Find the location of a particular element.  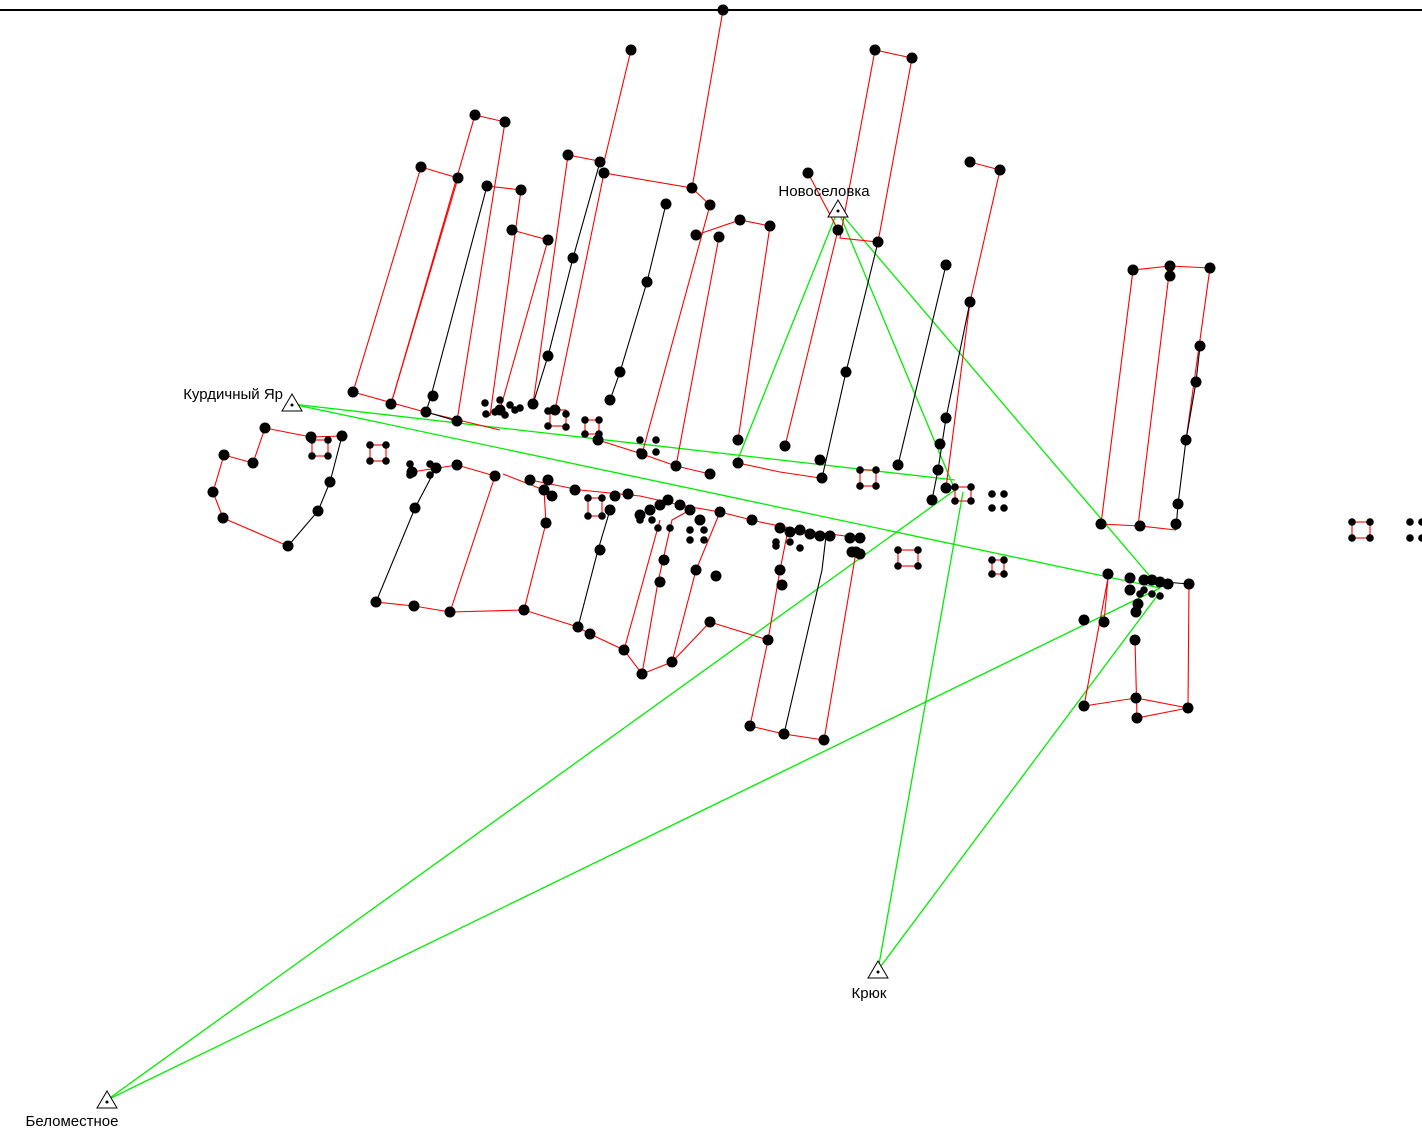

station-kryuk: Крюк is located at coordinates (870, 981).